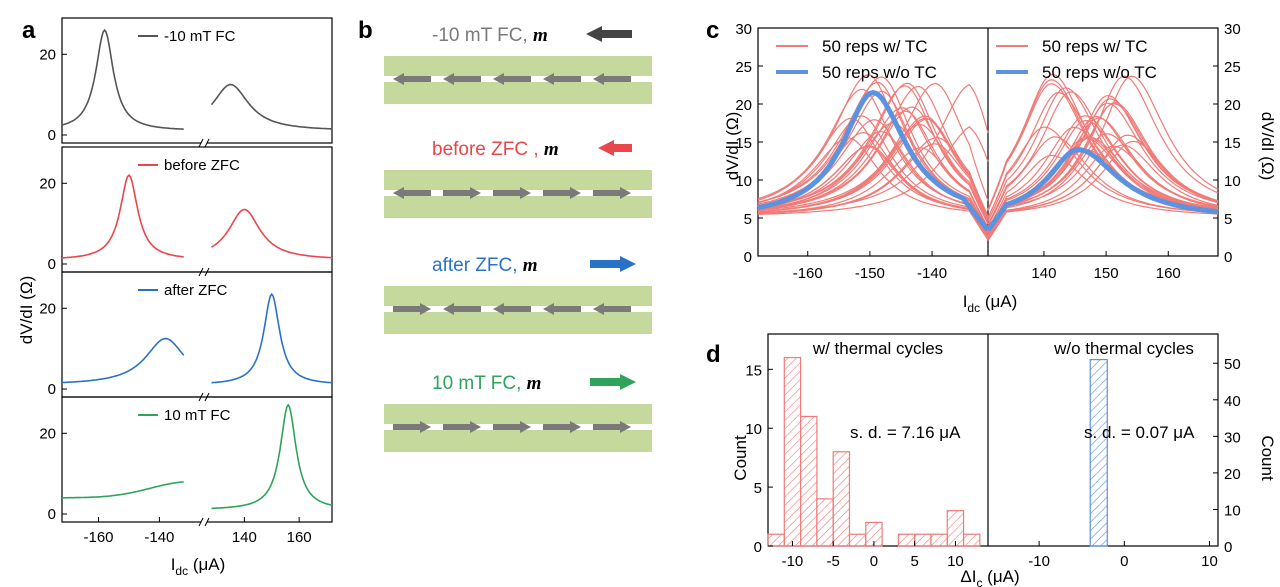  I want to click on panel-d-label: d, so click(713, 354).